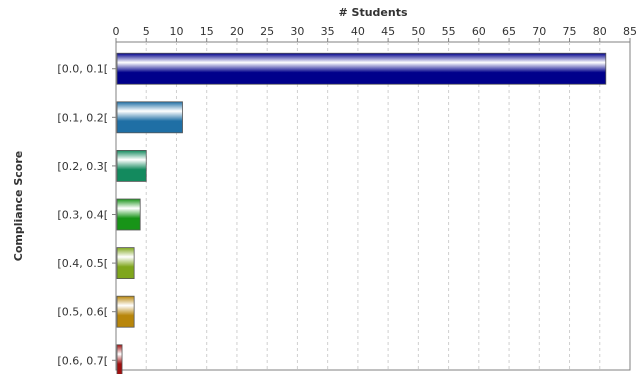 Image resolution: width=639 pixels, height=374 pixels. I want to click on x-tick-label: 70, so click(539, 31).